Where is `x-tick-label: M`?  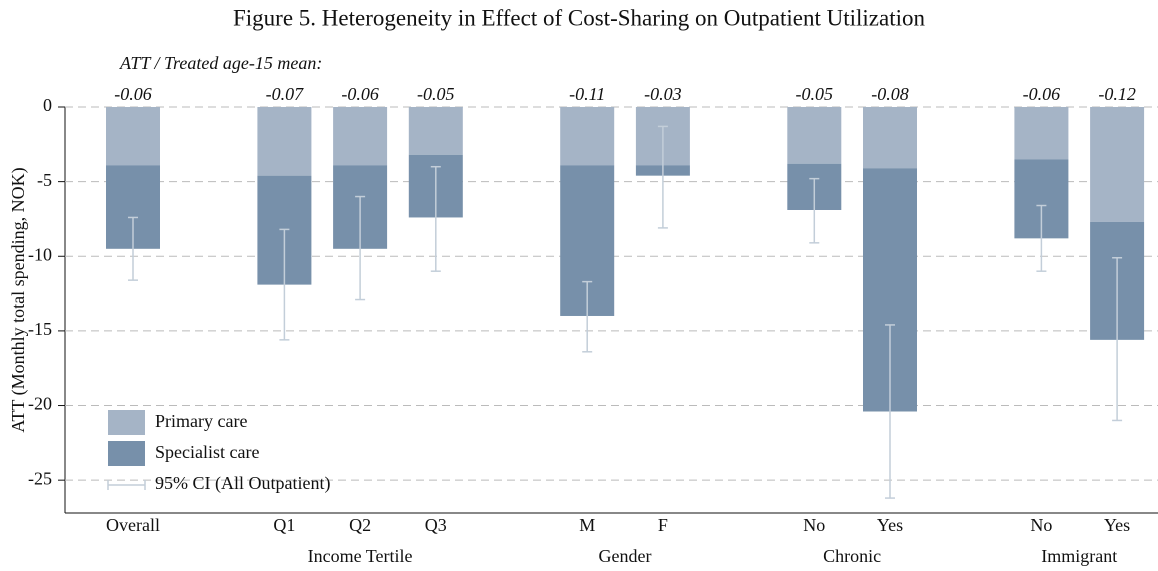 x-tick-label: M is located at coordinates (587, 525).